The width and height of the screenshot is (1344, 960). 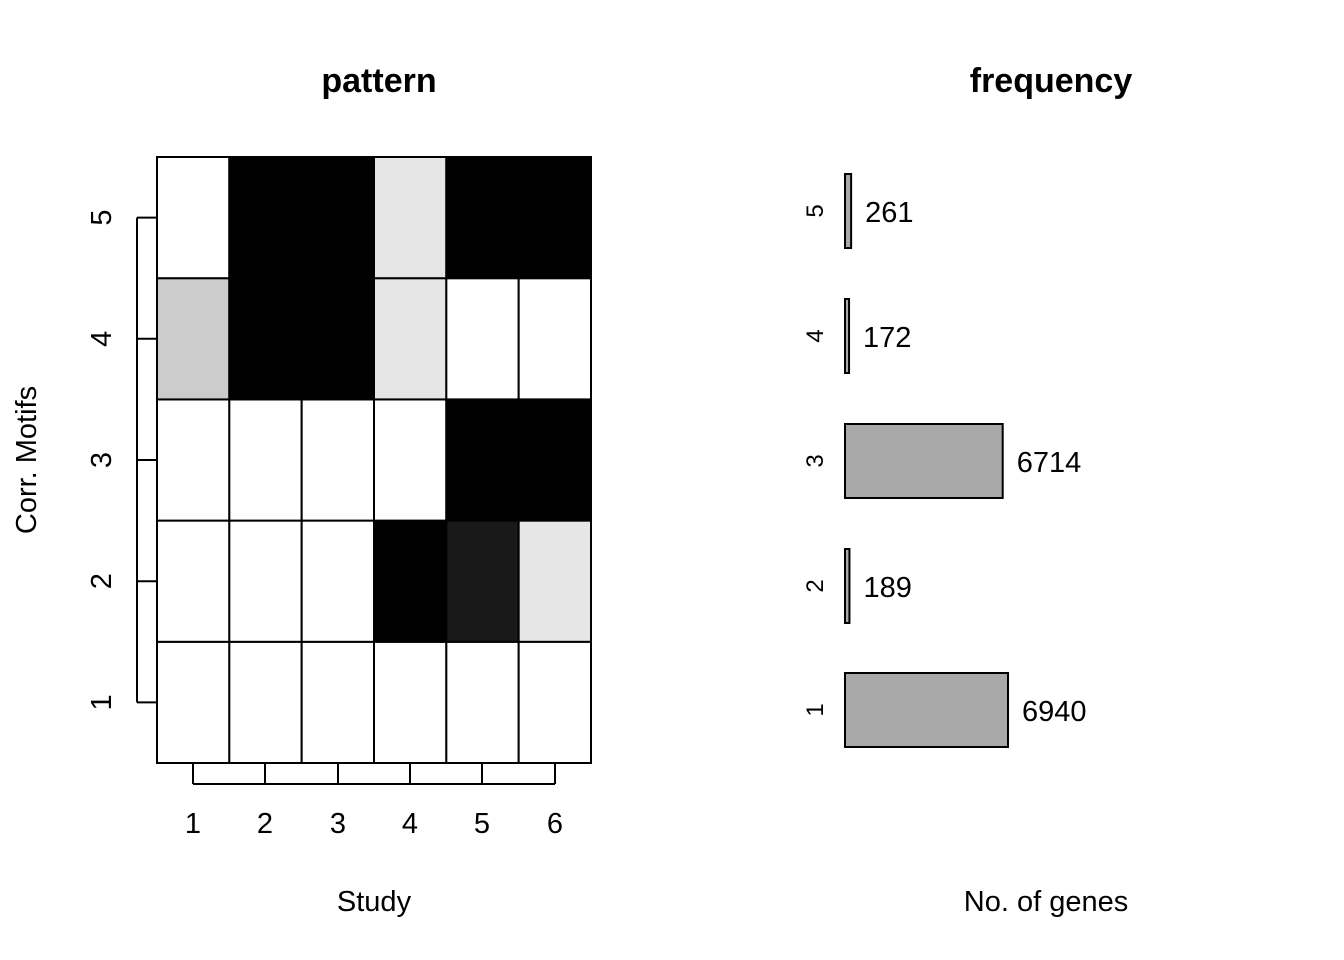 I want to click on y-axis: 1 2 3 4 5, so click(x=121, y=460).